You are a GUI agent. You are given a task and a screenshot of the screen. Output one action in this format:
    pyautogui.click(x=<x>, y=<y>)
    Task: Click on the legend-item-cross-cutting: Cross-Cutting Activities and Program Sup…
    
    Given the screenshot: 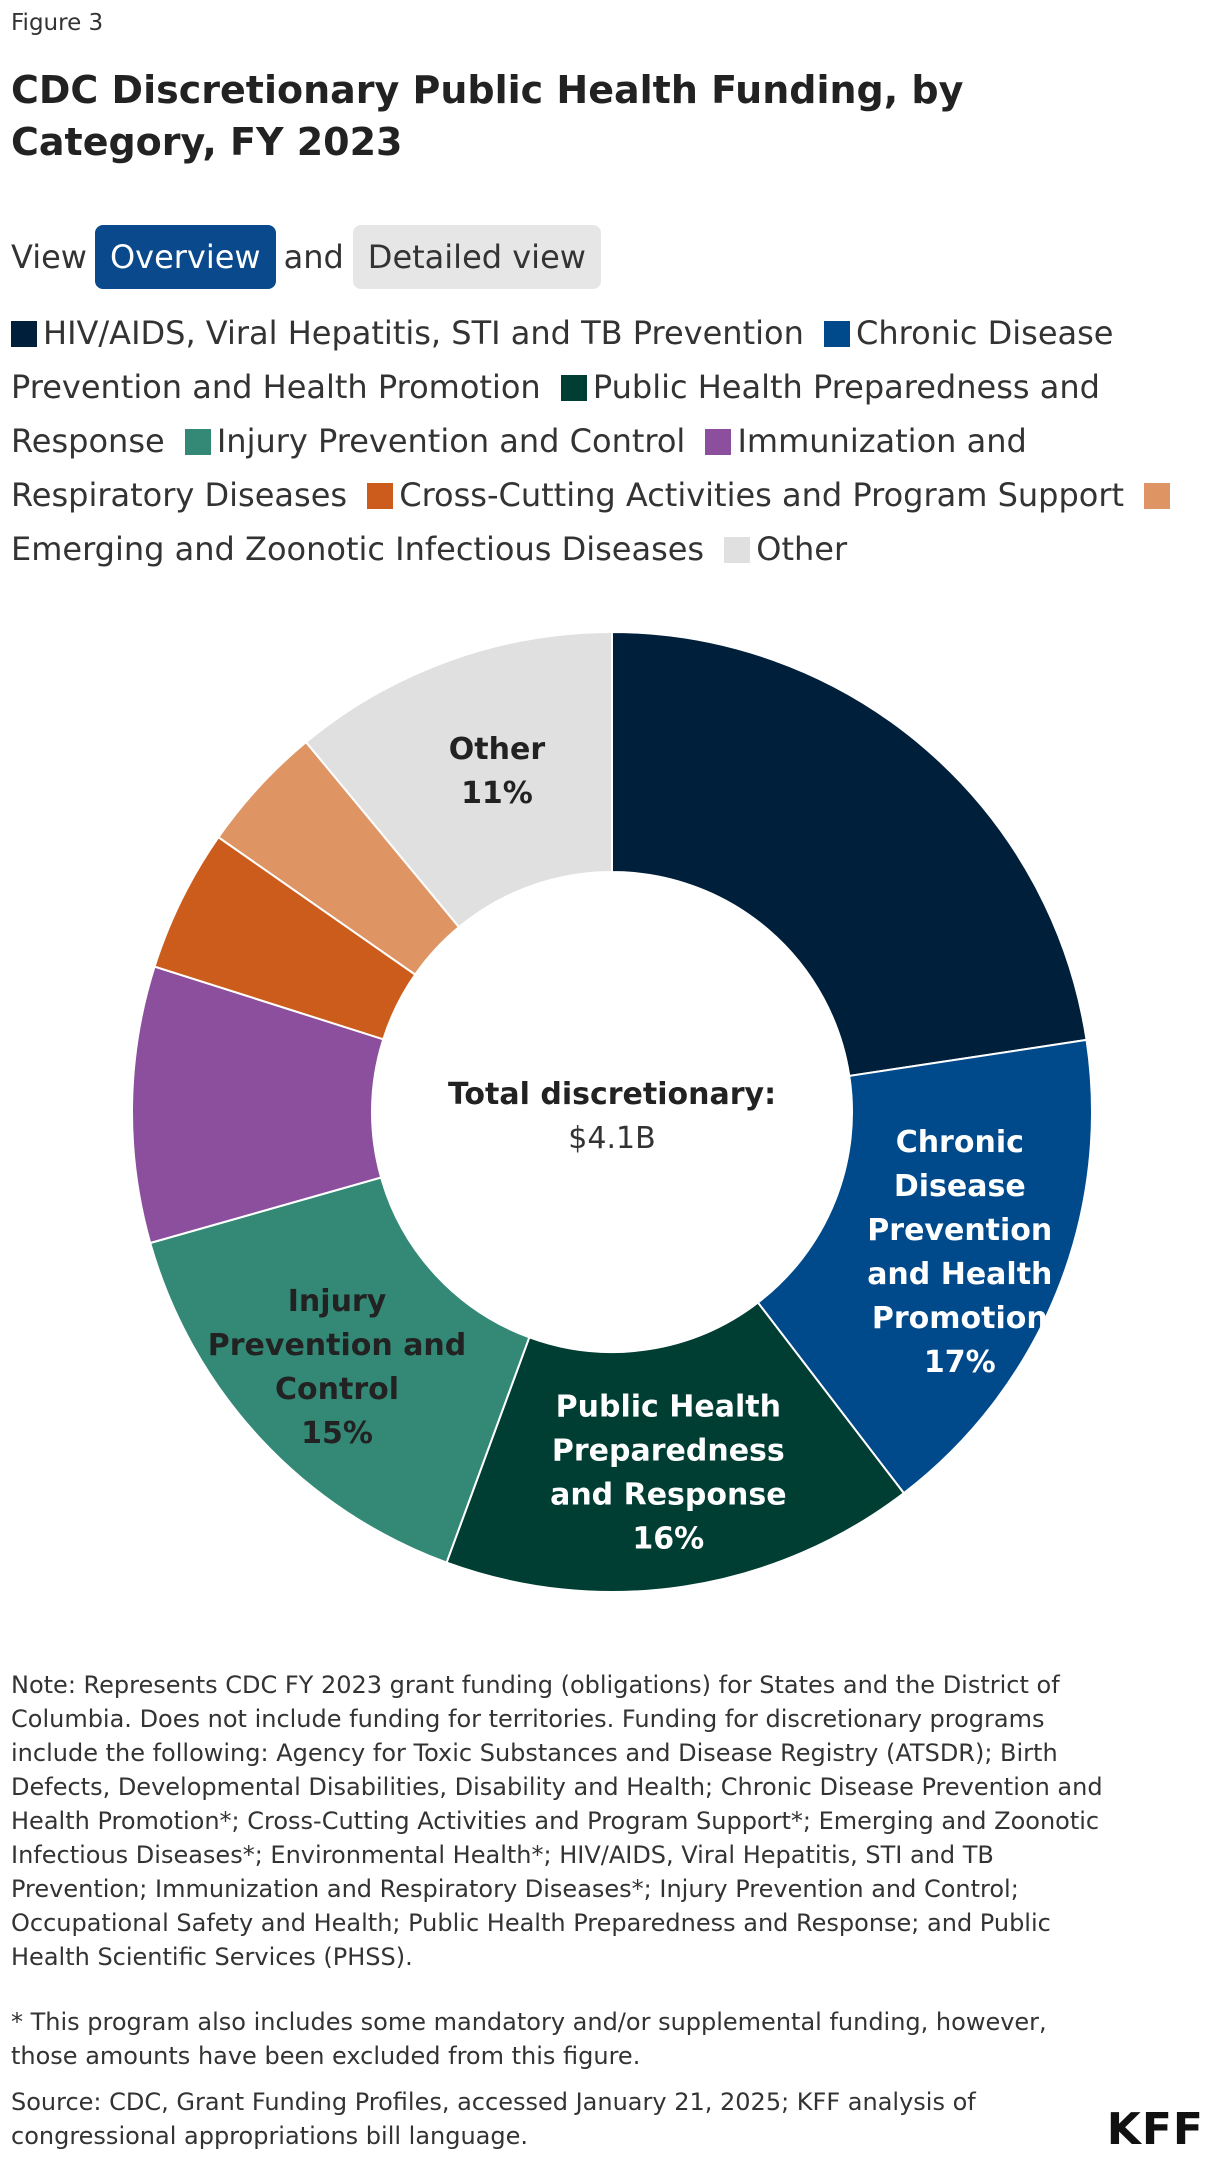 What is the action you would take?
    pyautogui.click(x=745, y=495)
    